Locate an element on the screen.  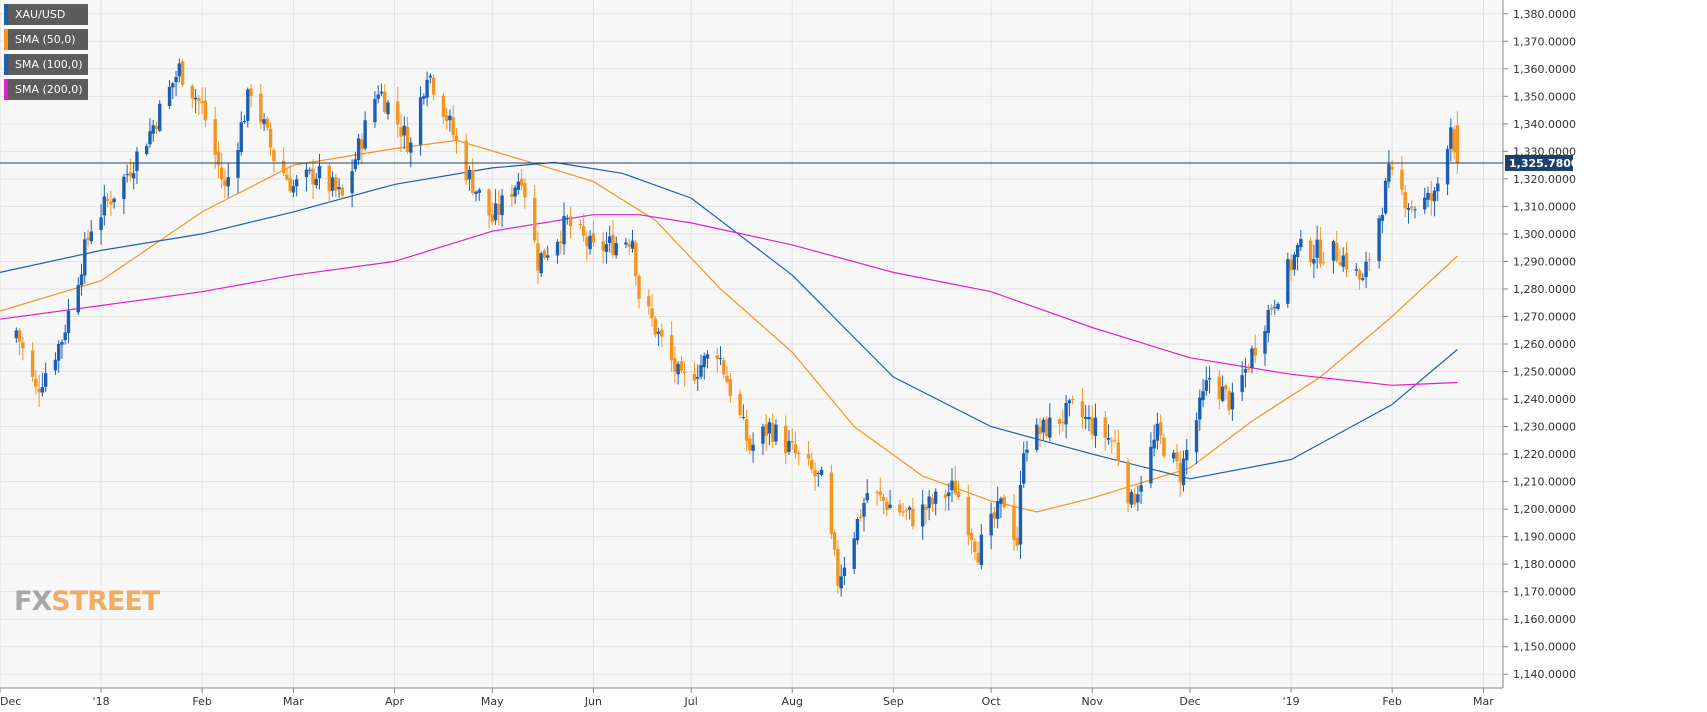
legend-label: SMA (100,0) is located at coordinates (49, 64).